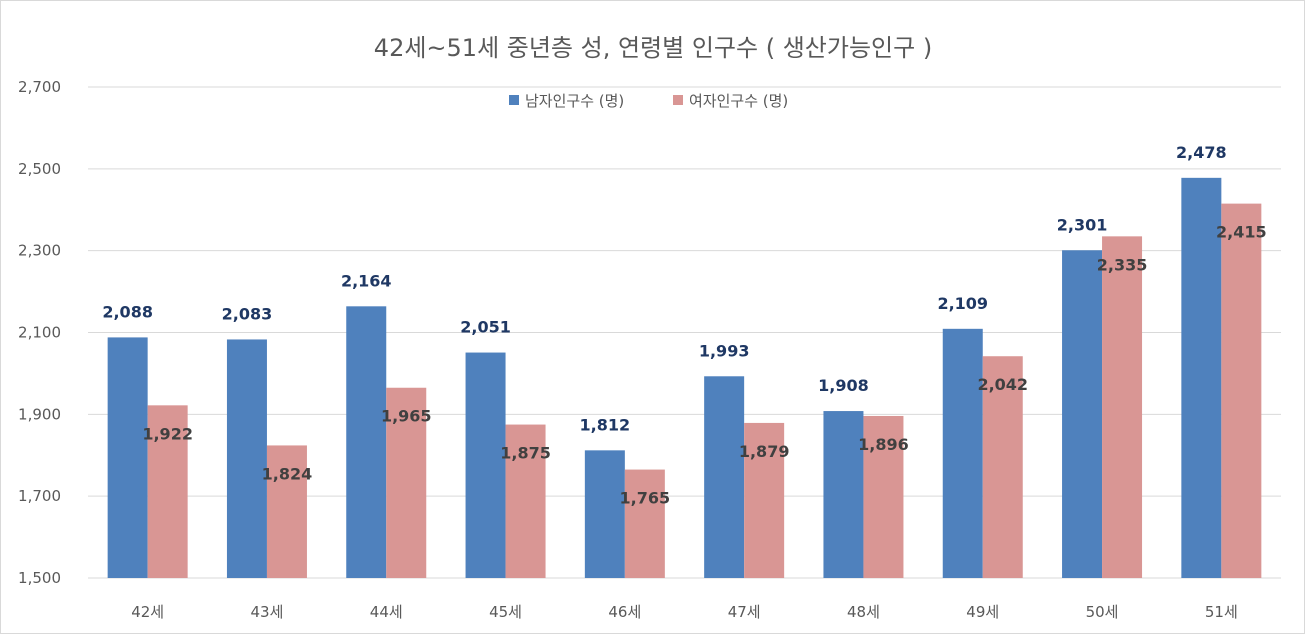  What do you see at coordinates (147, 612) in the screenshot?
I see `x-category-label: 42세` at bounding box center [147, 612].